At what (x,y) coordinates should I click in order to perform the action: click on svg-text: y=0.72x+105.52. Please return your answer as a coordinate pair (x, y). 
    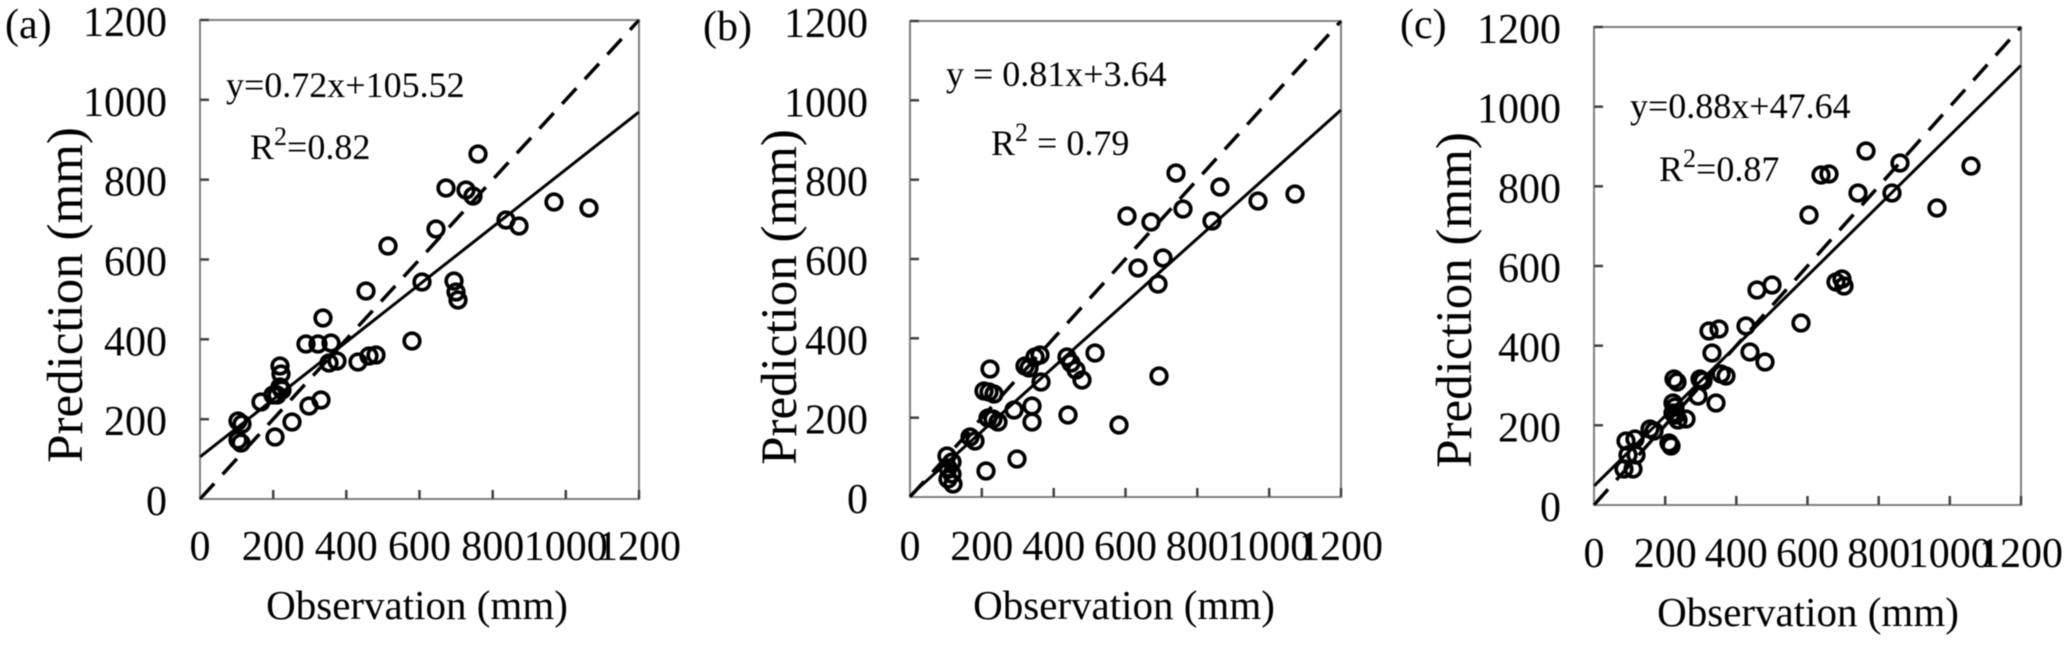
    Looking at the image, I should click on (345, 85).